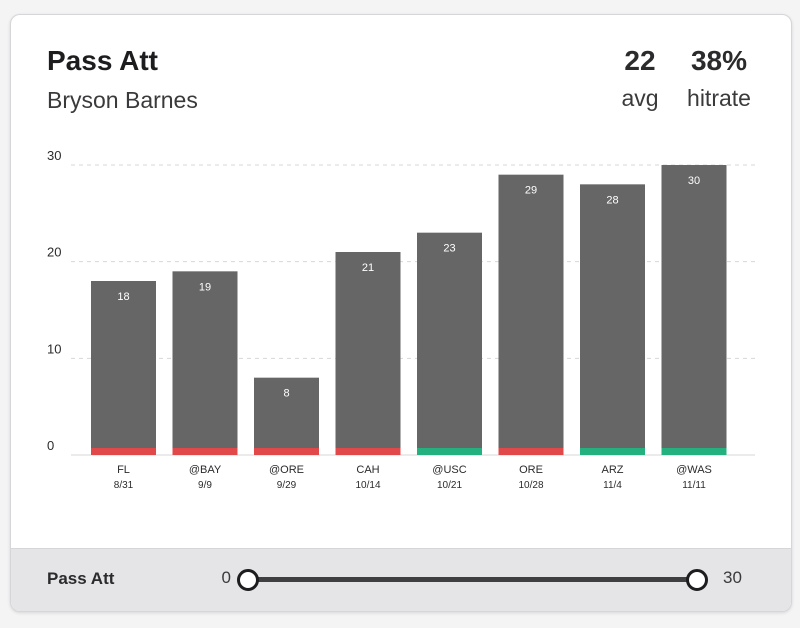 The width and height of the screenshot is (800, 628). I want to click on x-tick-label: @USC, so click(449, 470).